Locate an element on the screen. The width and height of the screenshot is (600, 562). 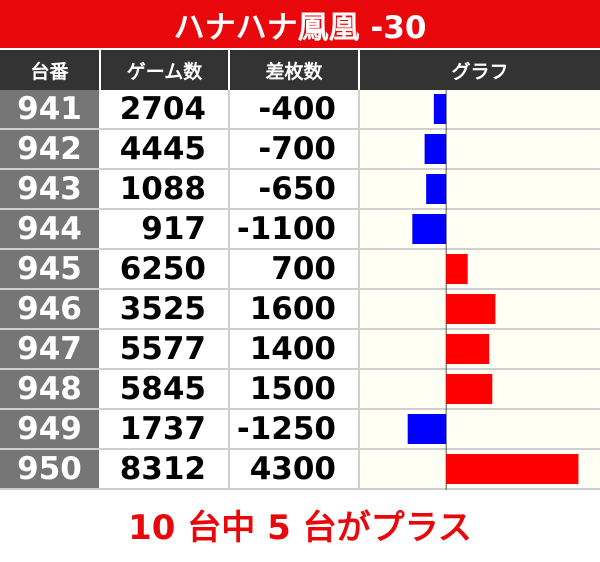
game-count: 3525 is located at coordinates (165, 309).